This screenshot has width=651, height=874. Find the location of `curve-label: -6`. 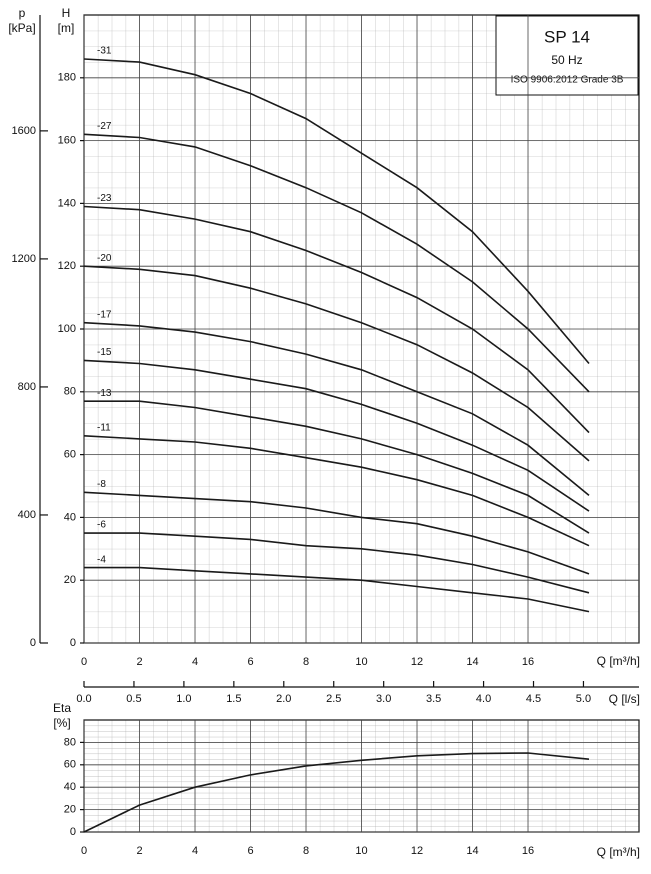

curve-label: -6 is located at coordinates (101, 525).